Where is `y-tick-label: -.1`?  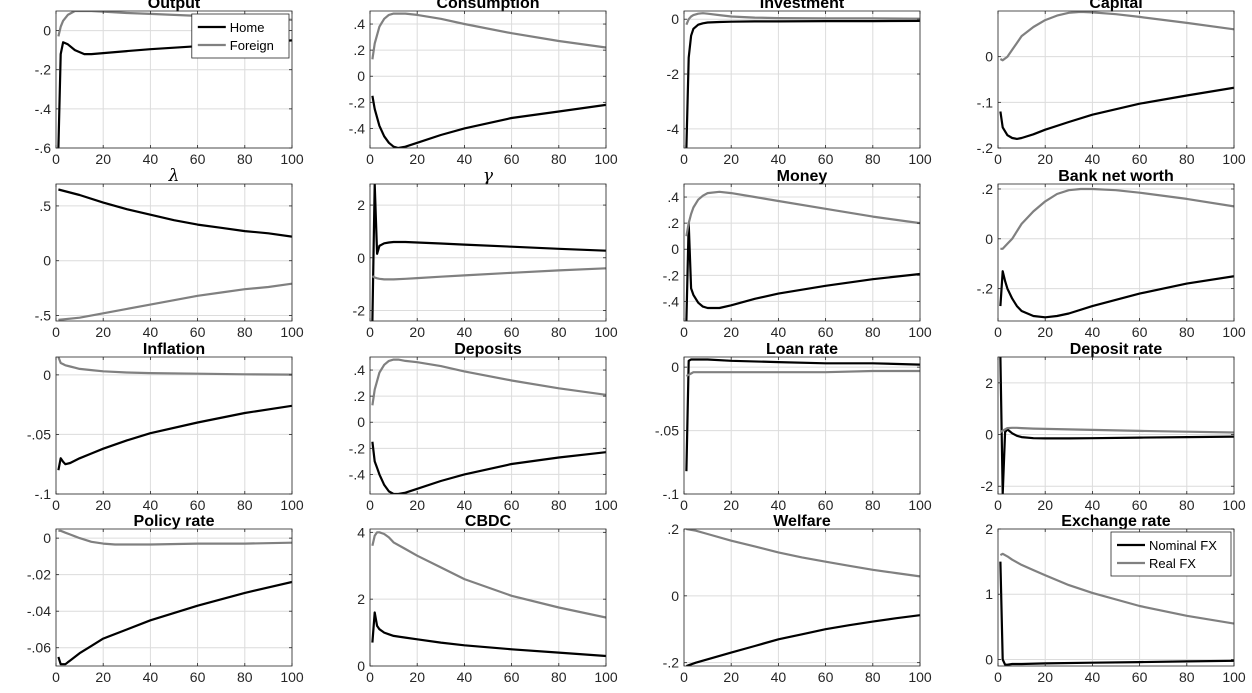 y-tick-label: -.1 is located at coordinates (43, 494).